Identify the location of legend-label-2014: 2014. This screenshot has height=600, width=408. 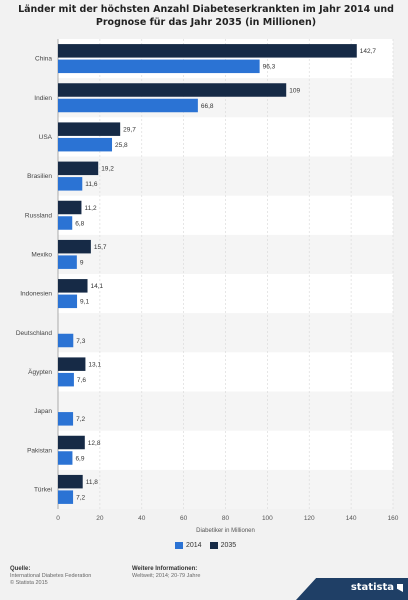
(194, 545).